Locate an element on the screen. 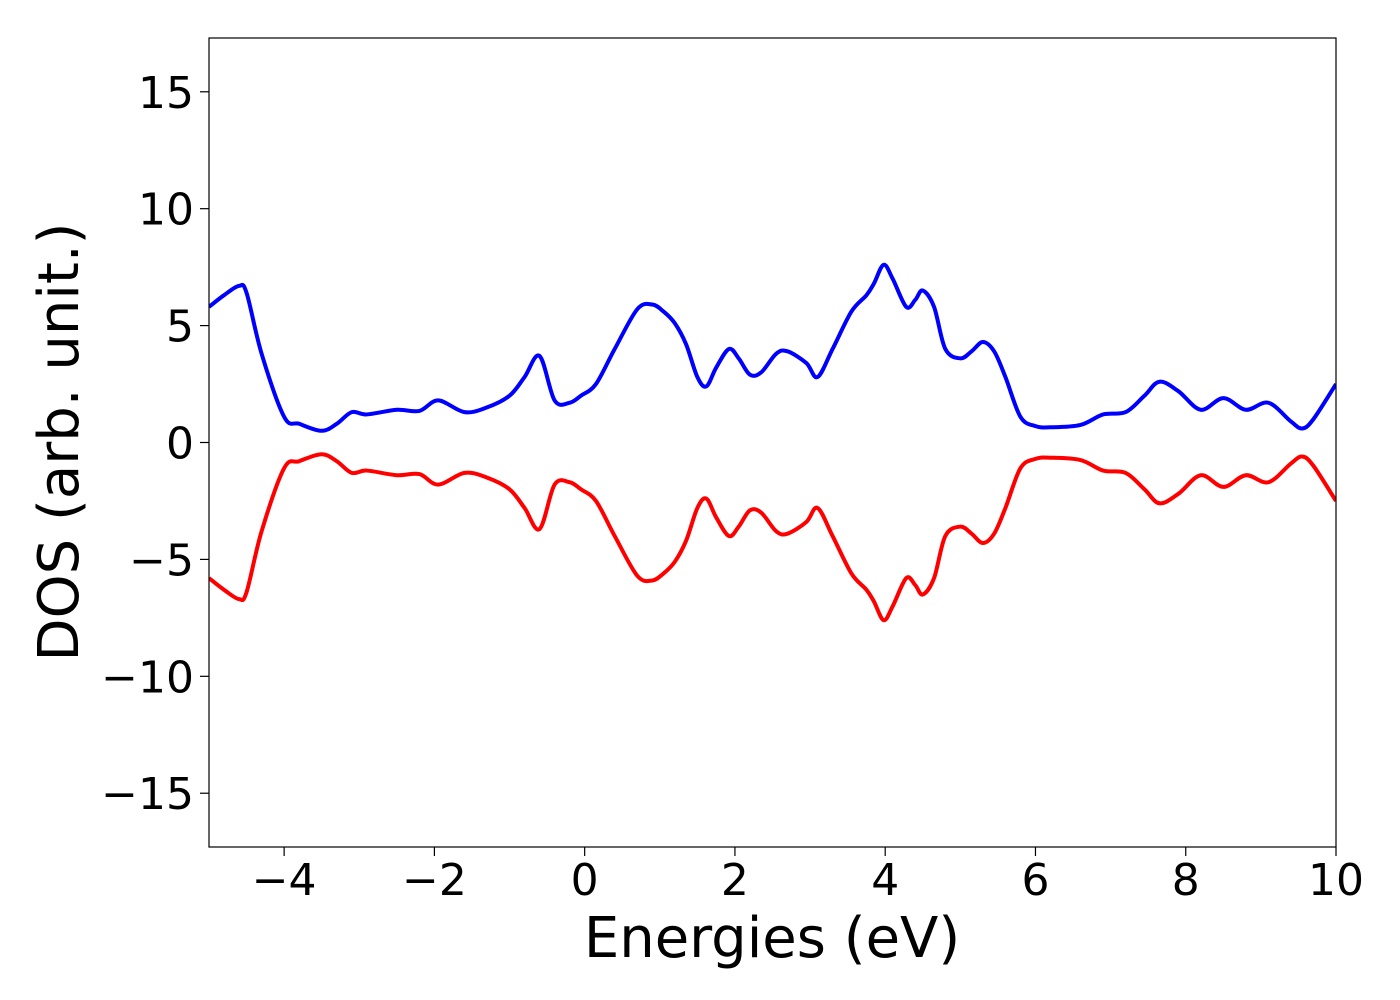  y-tick-label: 0 is located at coordinates (180, 444).